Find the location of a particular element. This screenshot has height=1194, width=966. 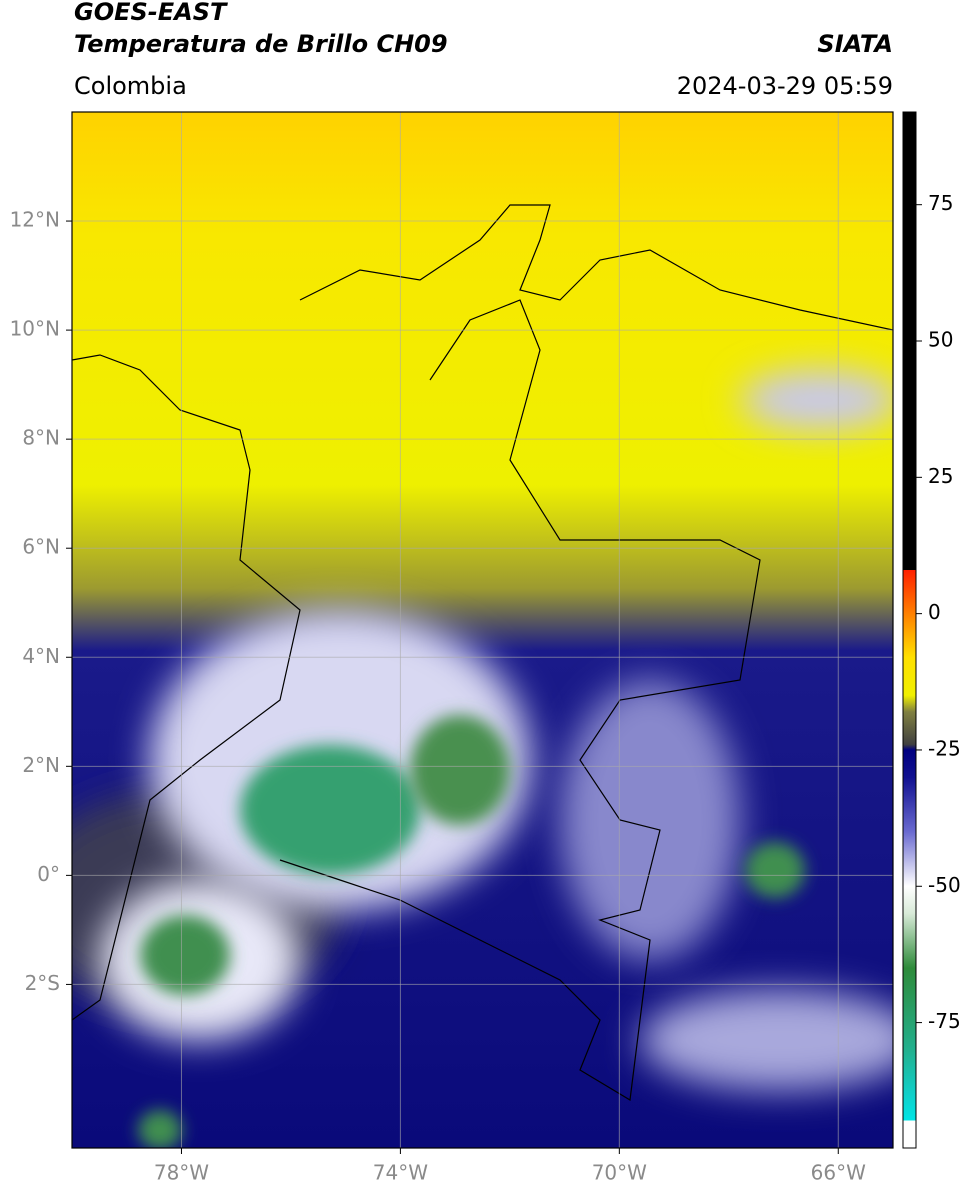

colorbar-tick-label: -50 is located at coordinates (944, 885).